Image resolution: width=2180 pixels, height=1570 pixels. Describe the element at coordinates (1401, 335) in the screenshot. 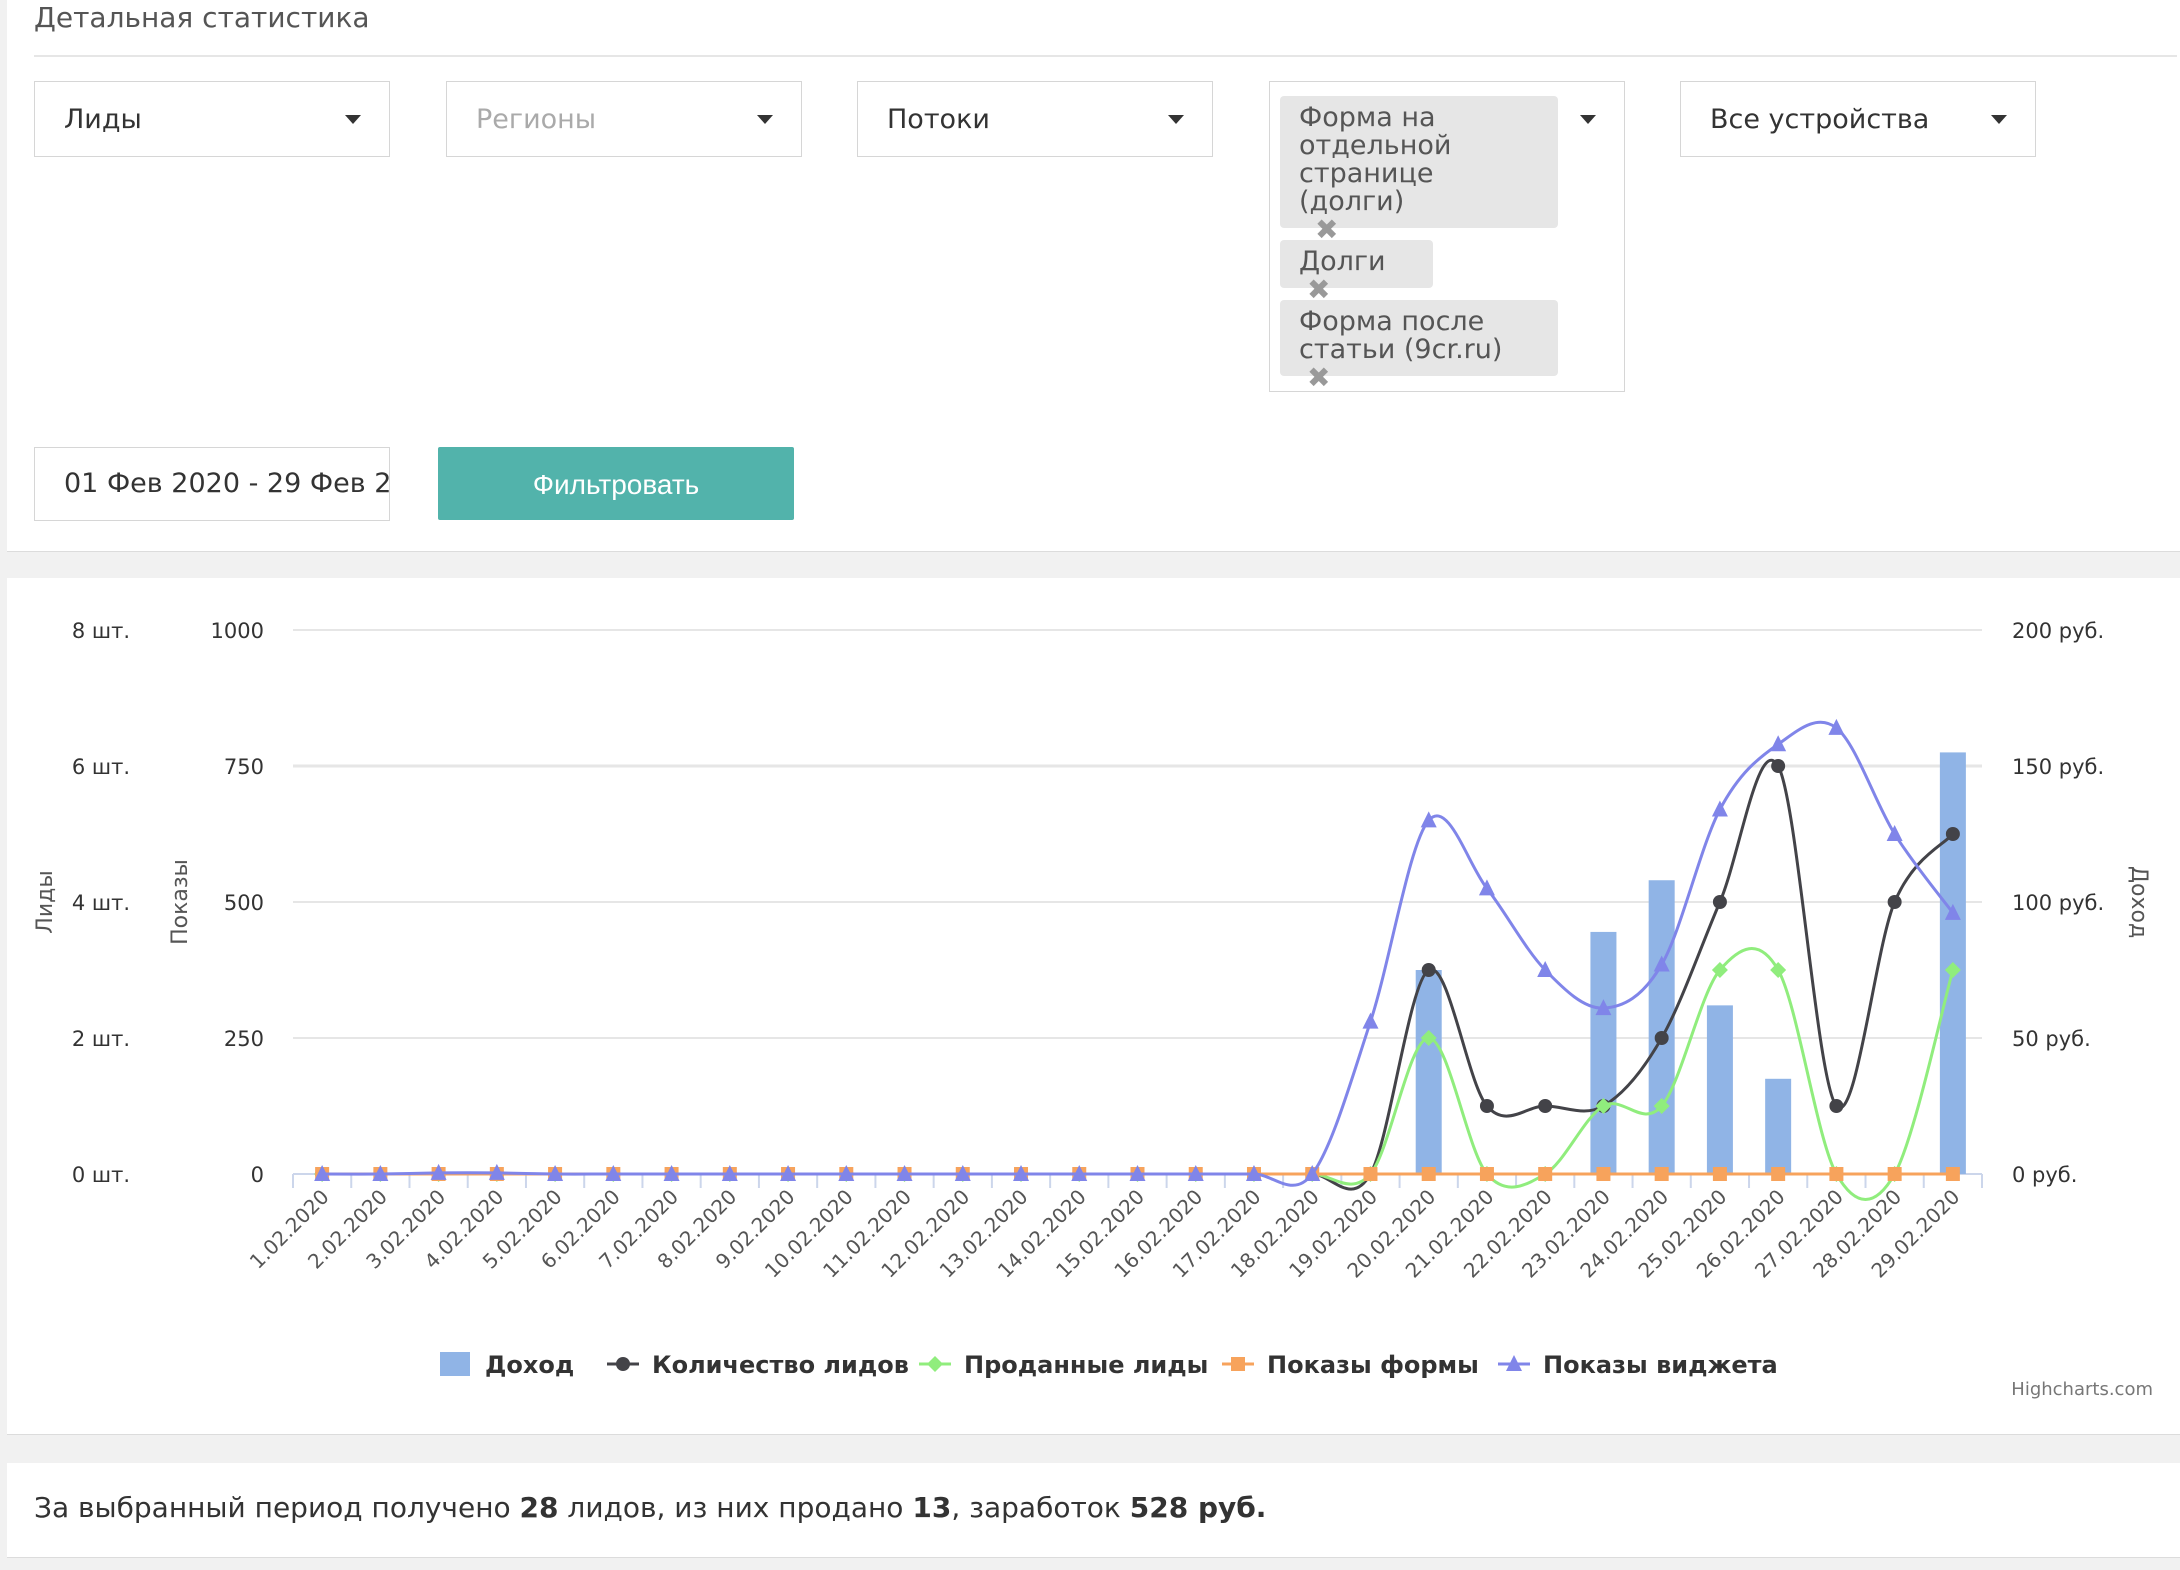

I see `form-tag-label: Форма после статьи (9cr.ru)` at that location.